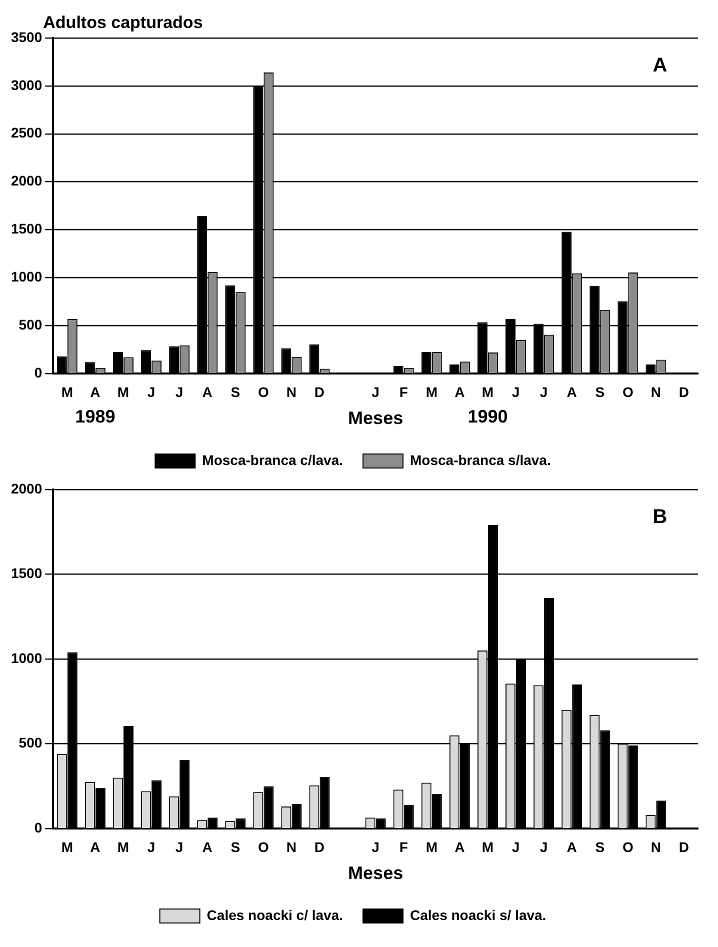 The width and height of the screenshot is (718, 947). I want to click on legend-label: Cales noacki s/ lava., so click(478, 914).